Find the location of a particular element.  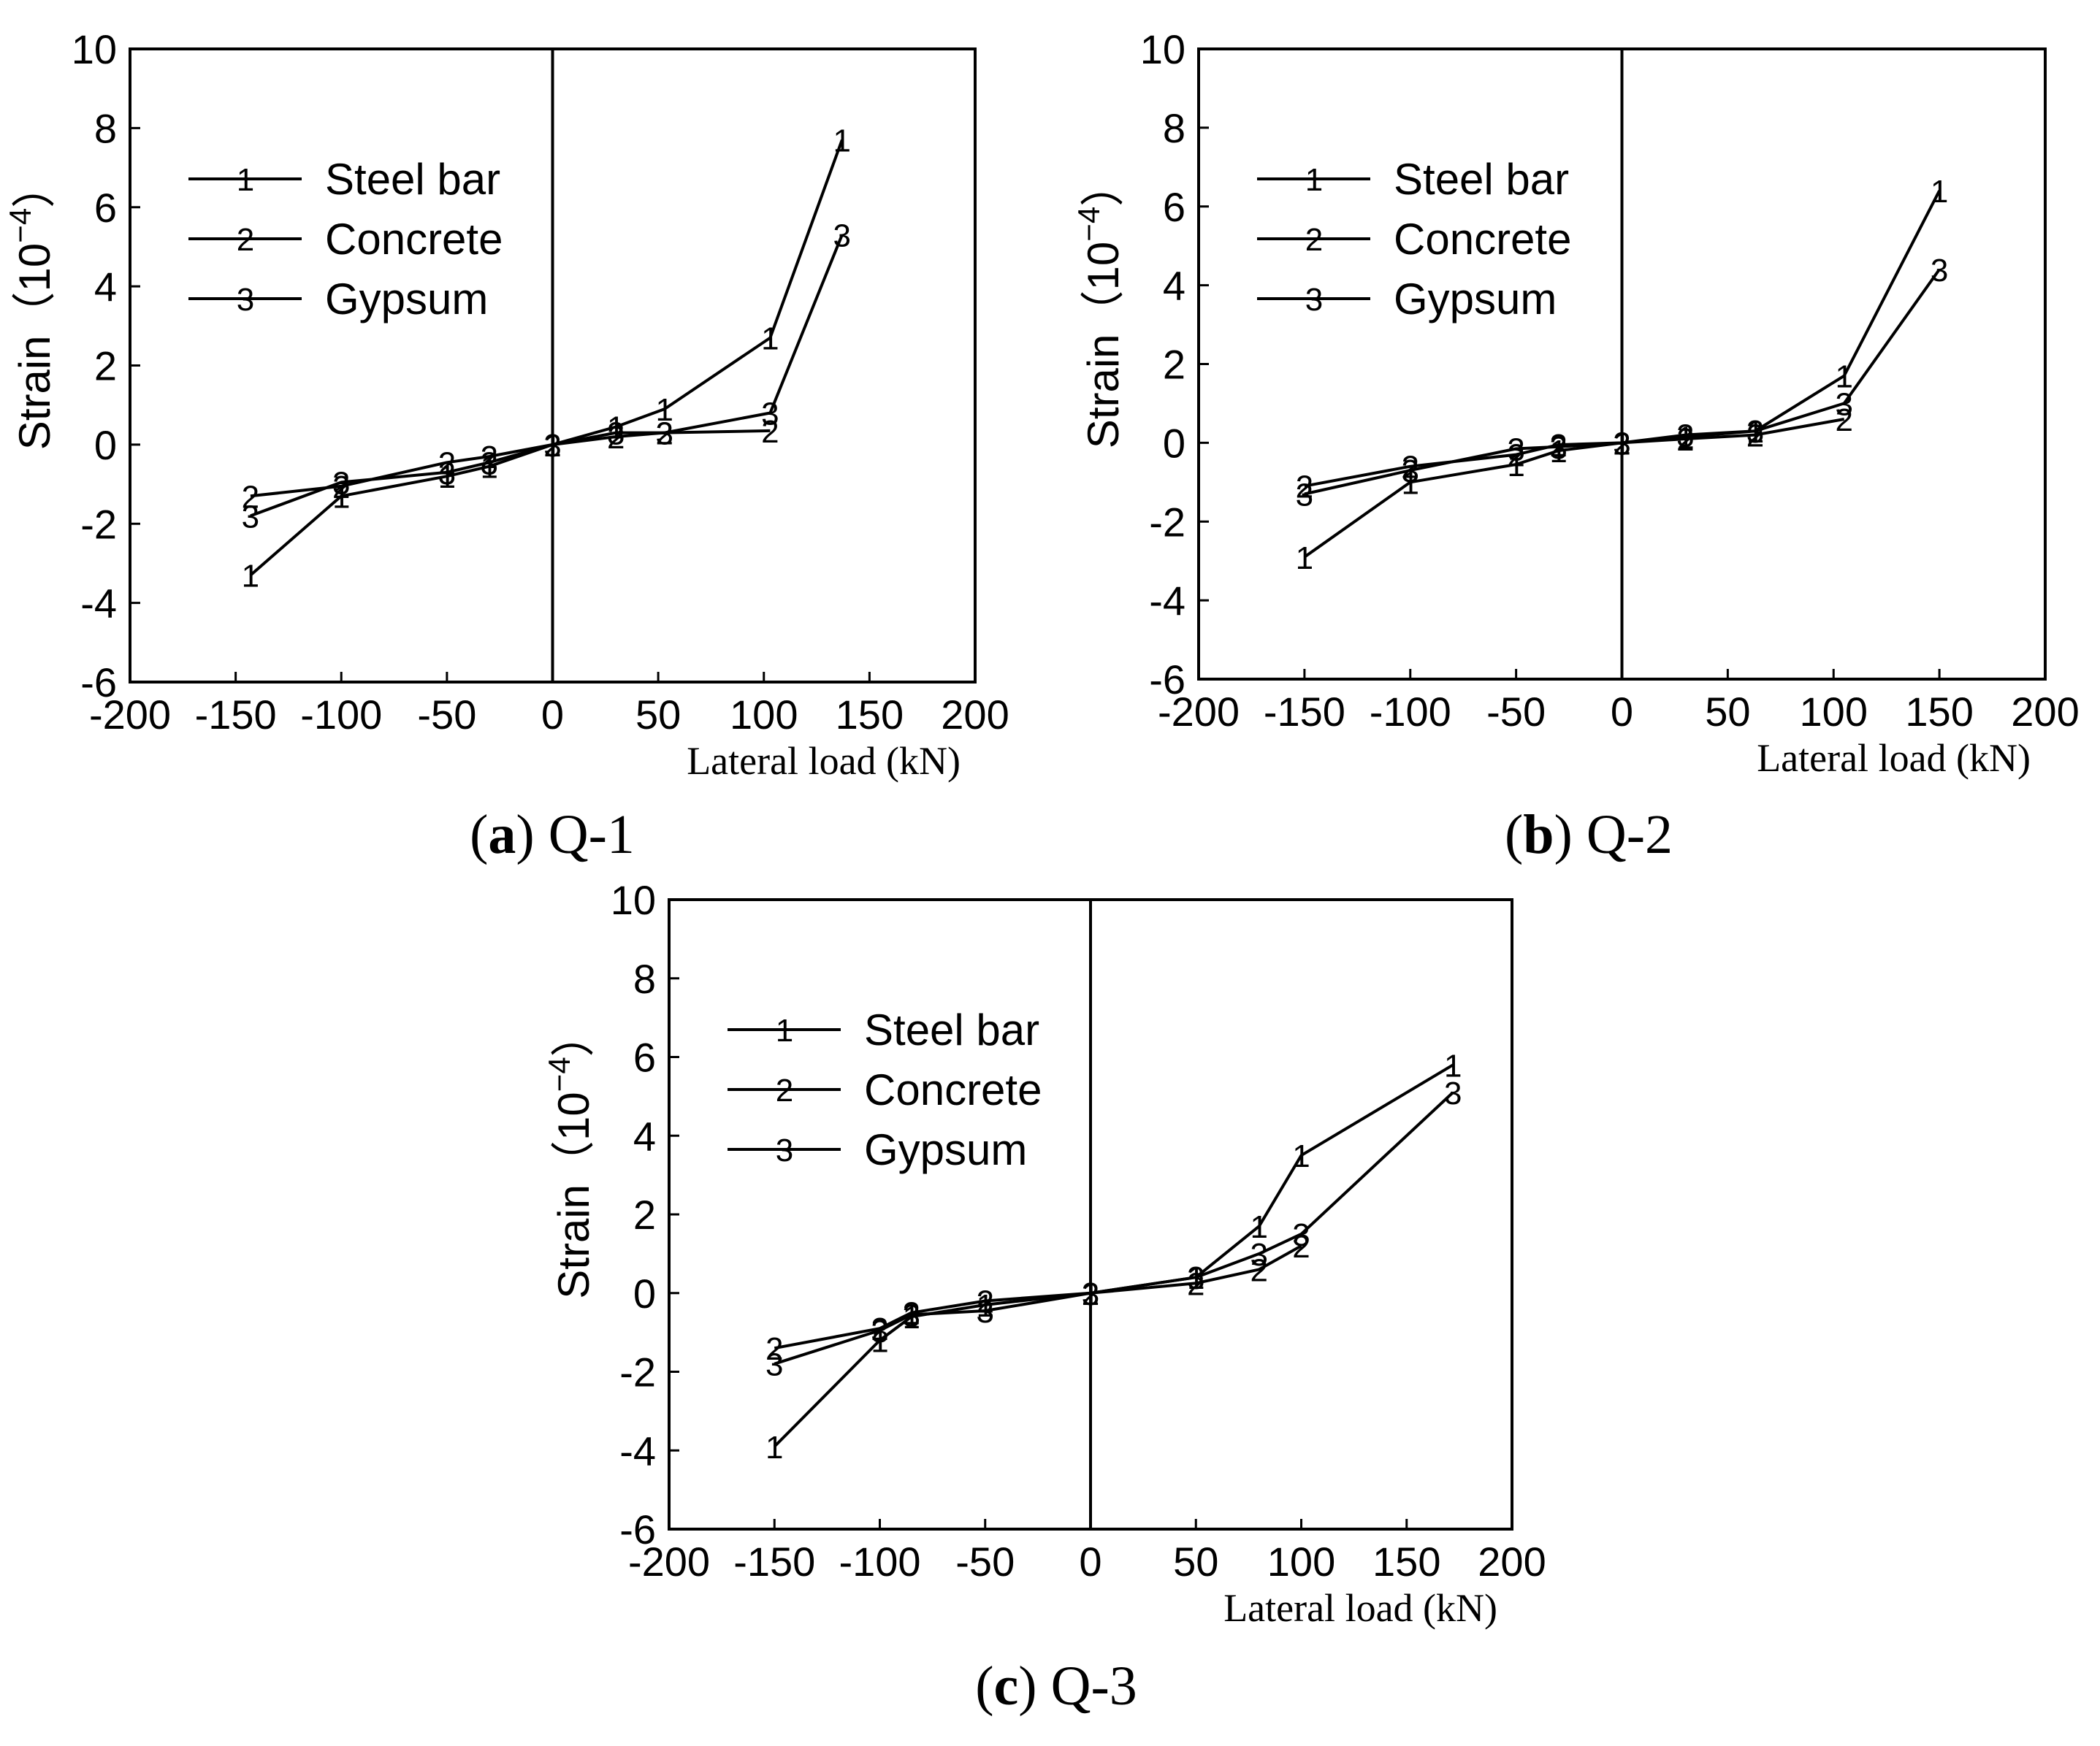

legend-marker: 3 is located at coordinates (245, 300).